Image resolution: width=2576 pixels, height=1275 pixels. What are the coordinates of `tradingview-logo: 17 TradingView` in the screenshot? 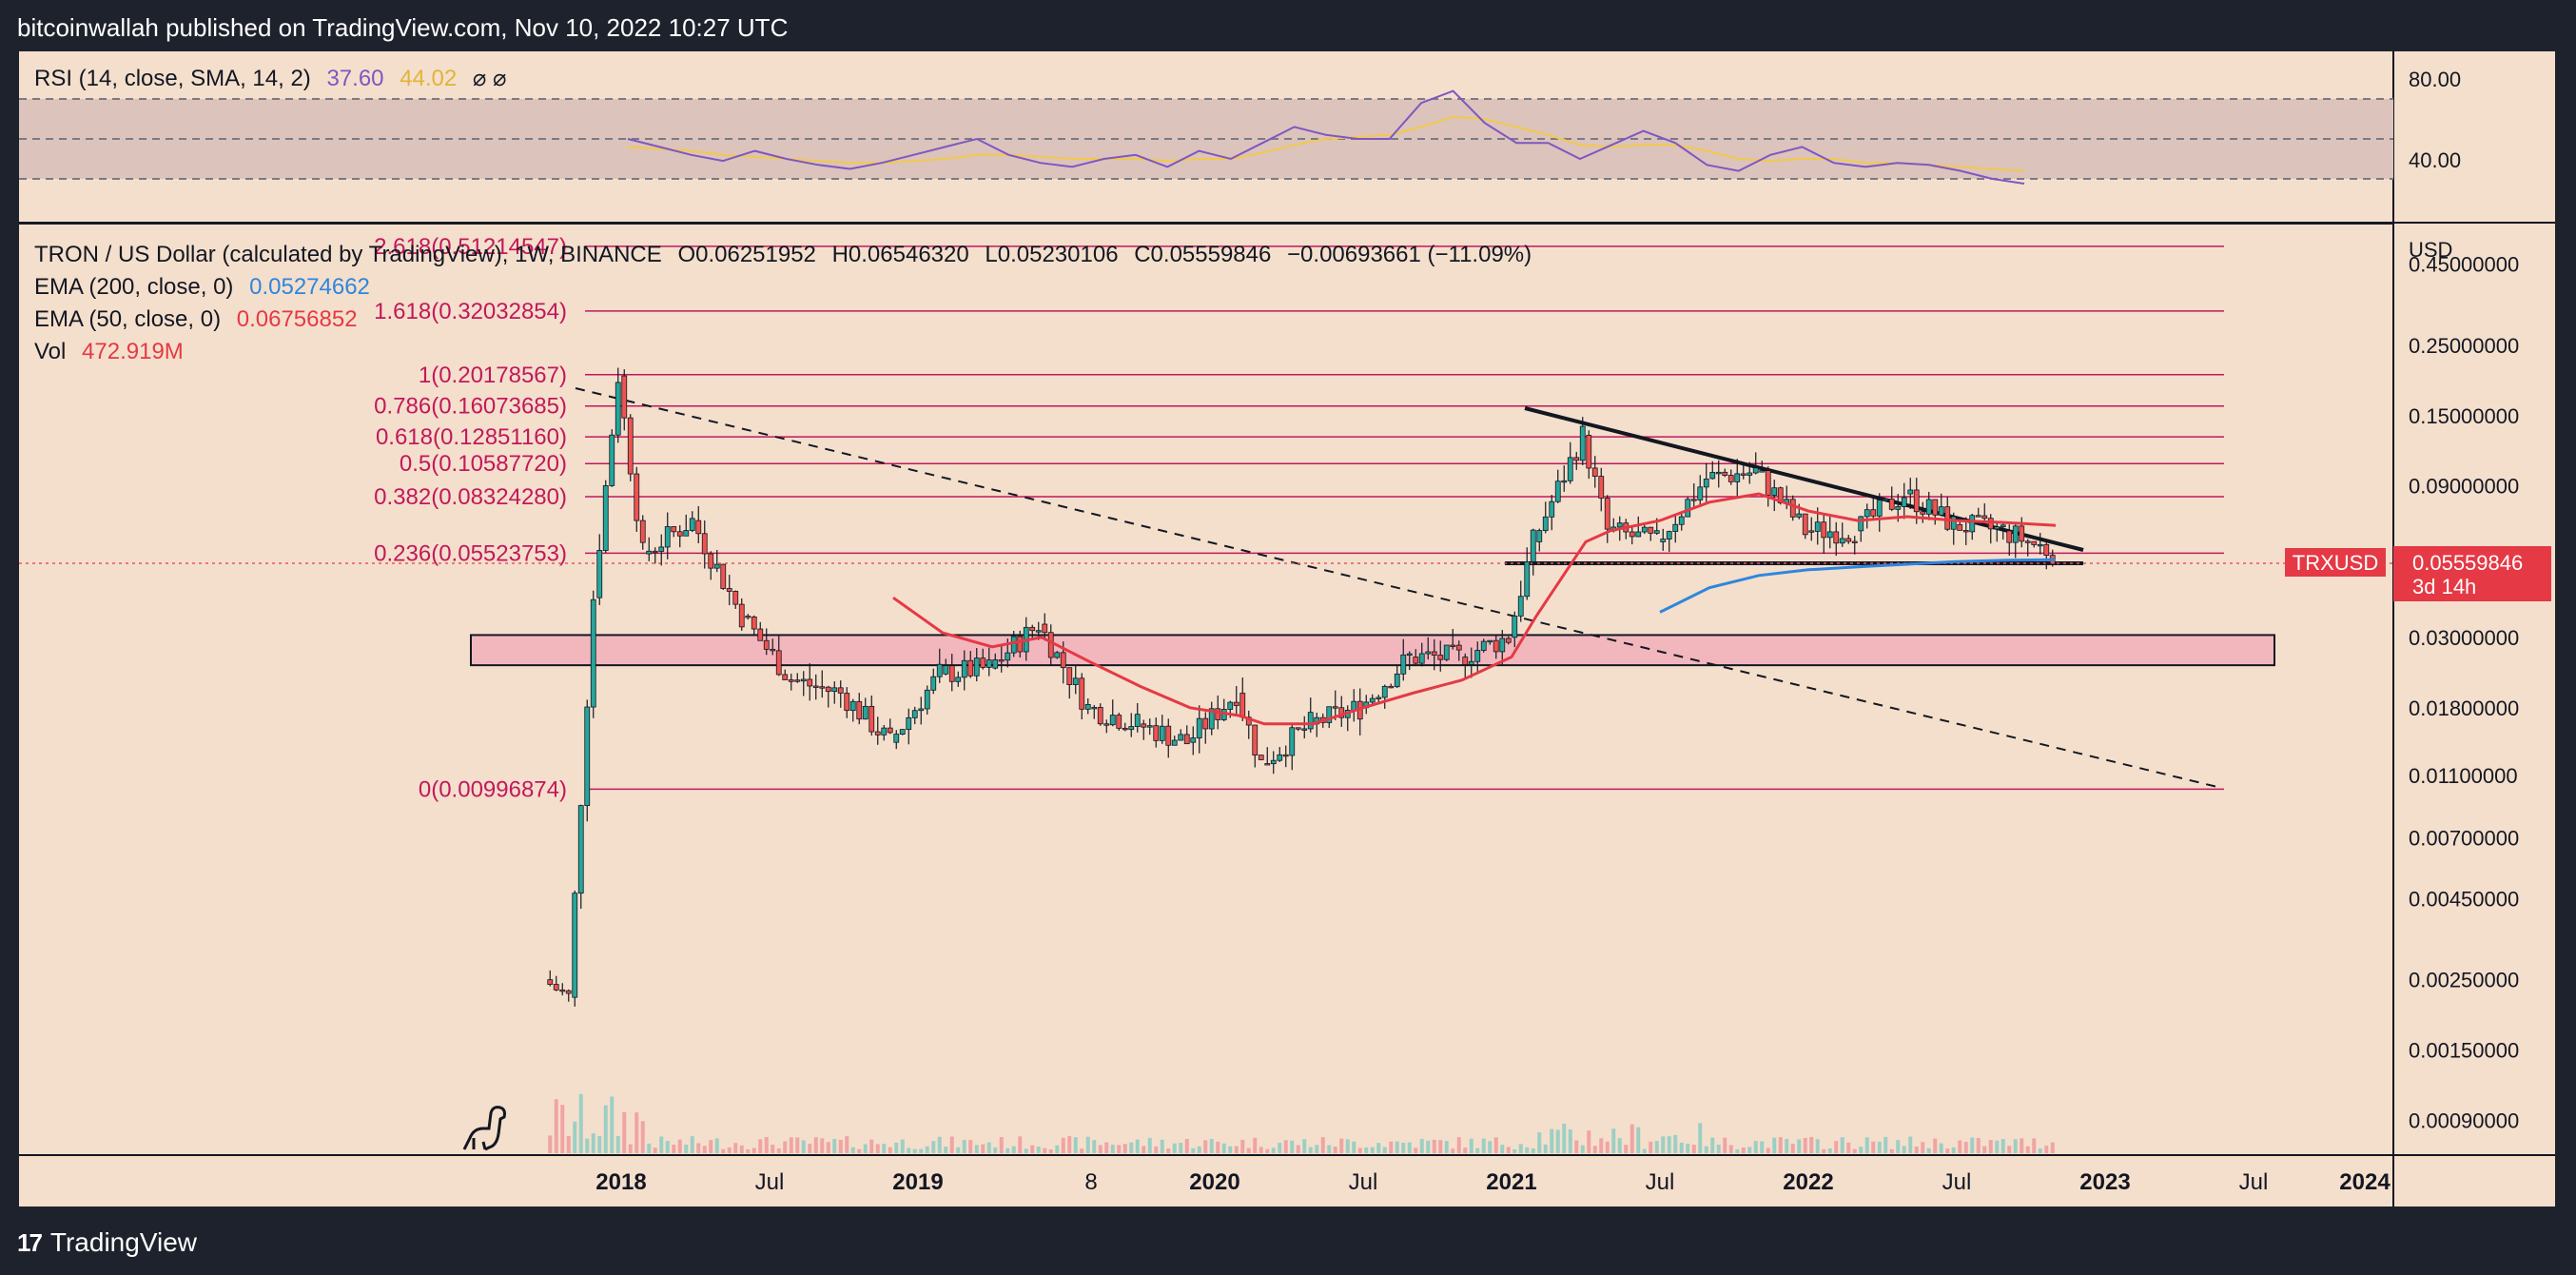 It's located at (107, 1243).